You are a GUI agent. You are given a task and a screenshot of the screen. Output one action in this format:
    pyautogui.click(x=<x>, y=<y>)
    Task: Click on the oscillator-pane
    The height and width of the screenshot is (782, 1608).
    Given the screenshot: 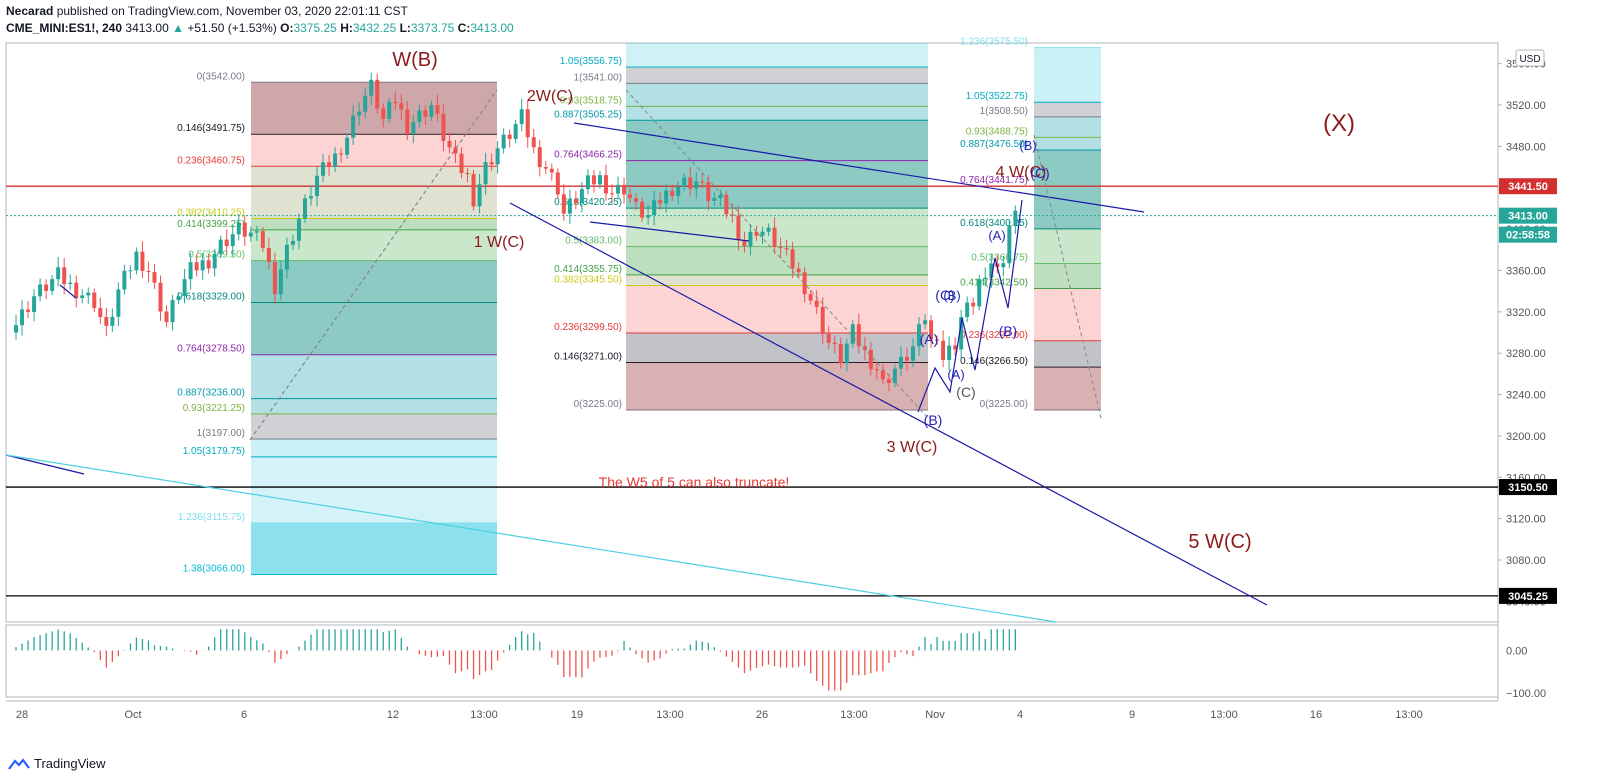 What is the action you would take?
    pyautogui.click(x=752, y=661)
    